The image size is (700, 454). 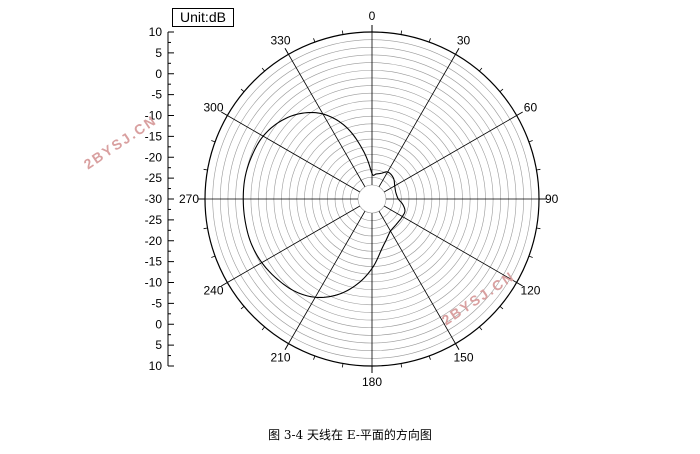 What do you see at coordinates (464, 41) in the screenshot?
I see `angle-label-30: 30` at bounding box center [464, 41].